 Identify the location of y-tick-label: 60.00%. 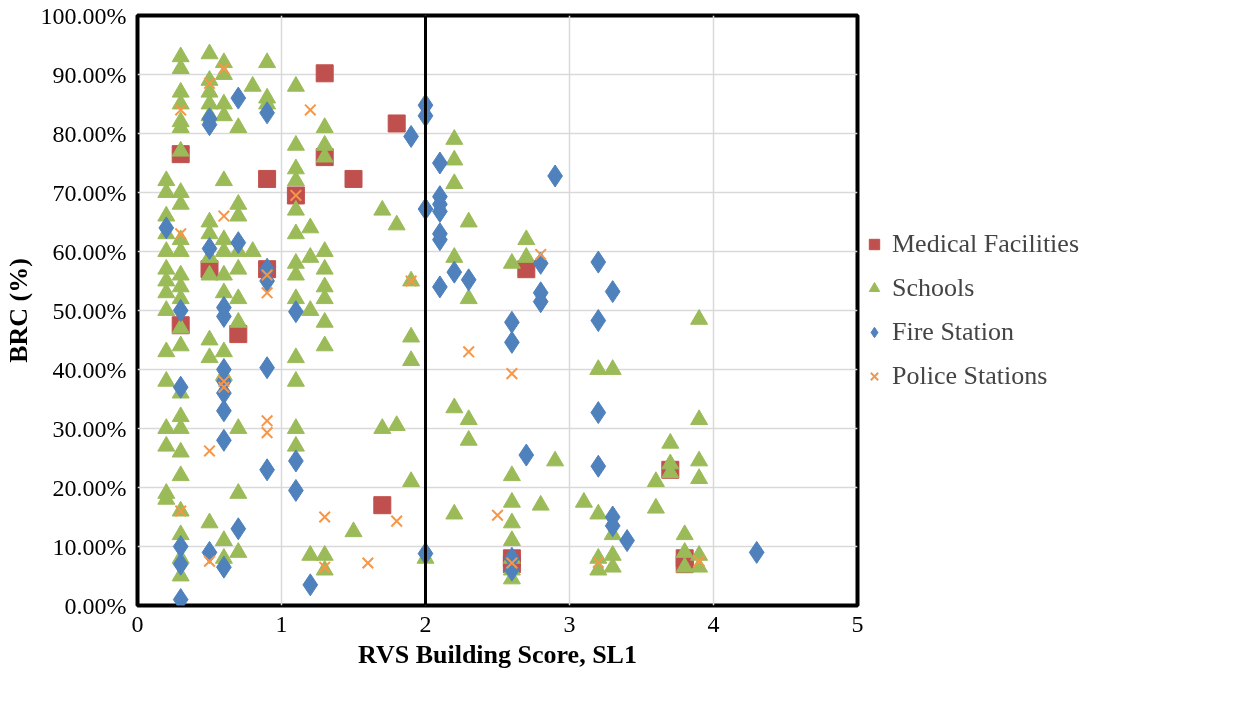
(89, 251).